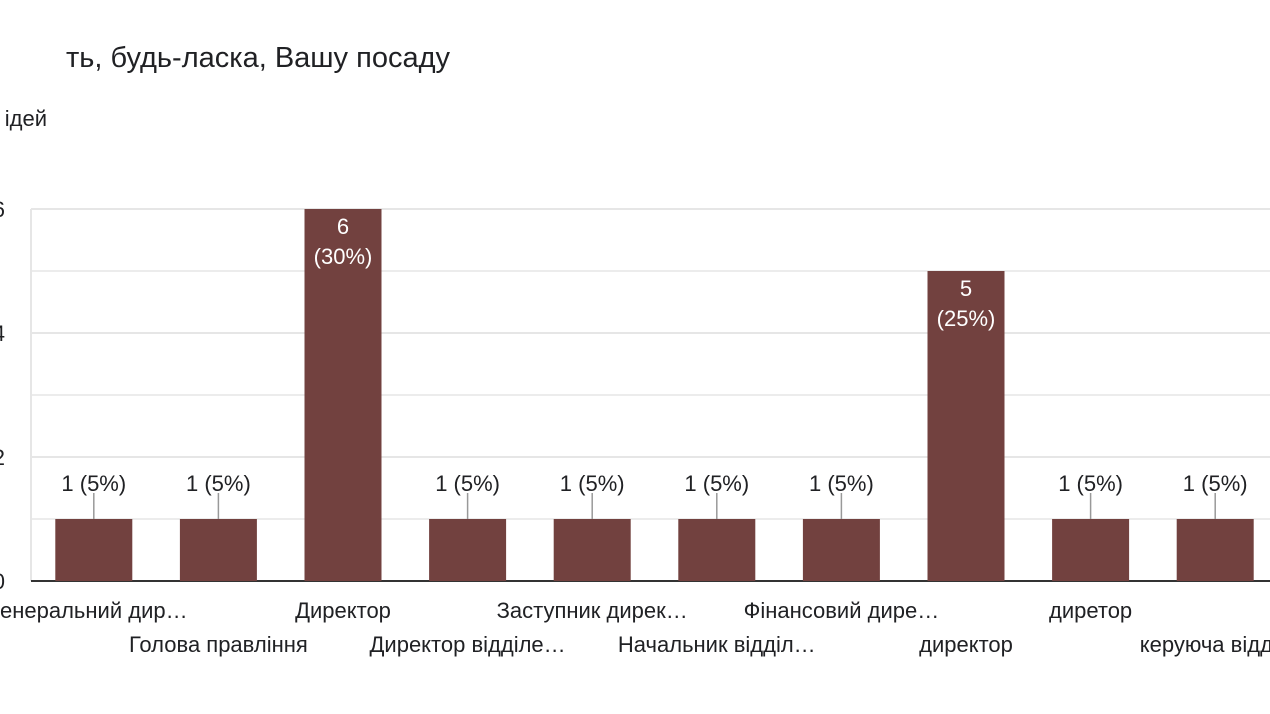  Describe the element at coordinates (343, 256) in the screenshot. I see `data-label: (30%)` at that location.